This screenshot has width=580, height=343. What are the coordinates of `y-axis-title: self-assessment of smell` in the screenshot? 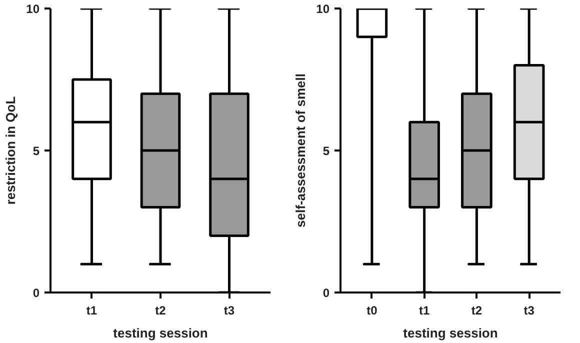 It's located at (300, 151).